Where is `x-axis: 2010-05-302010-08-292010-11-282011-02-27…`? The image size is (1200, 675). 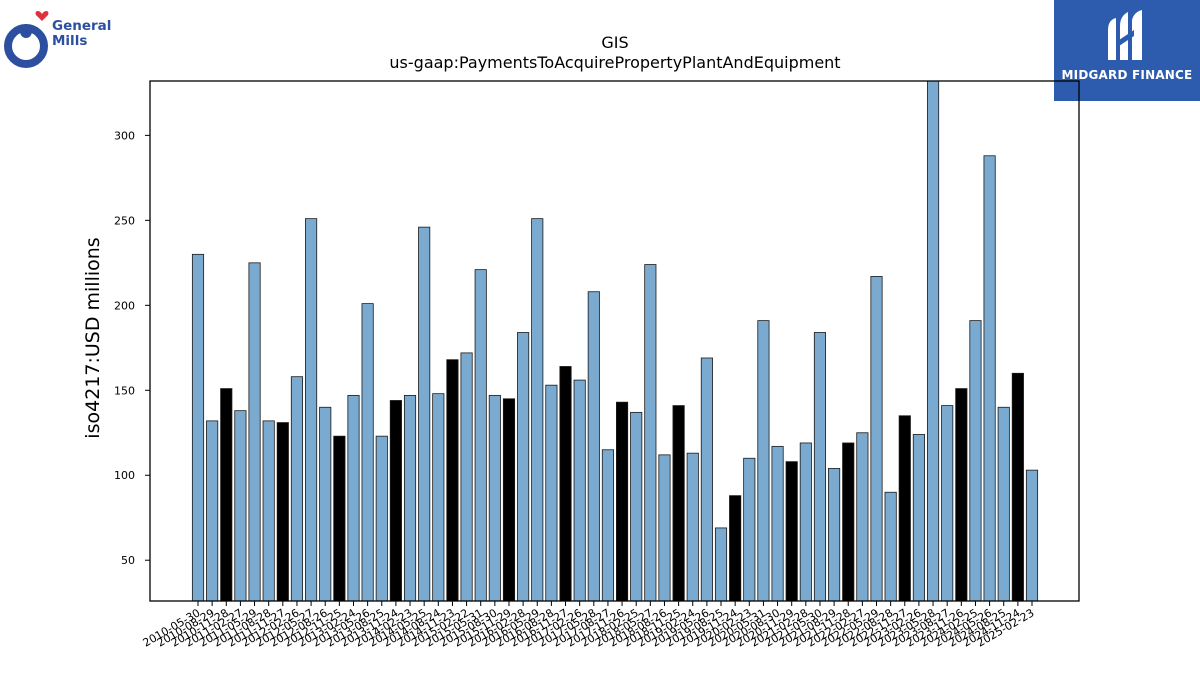
x-axis: 2010-05-302010-08-292010-11-282011-02-27… is located at coordinates (589, 625).